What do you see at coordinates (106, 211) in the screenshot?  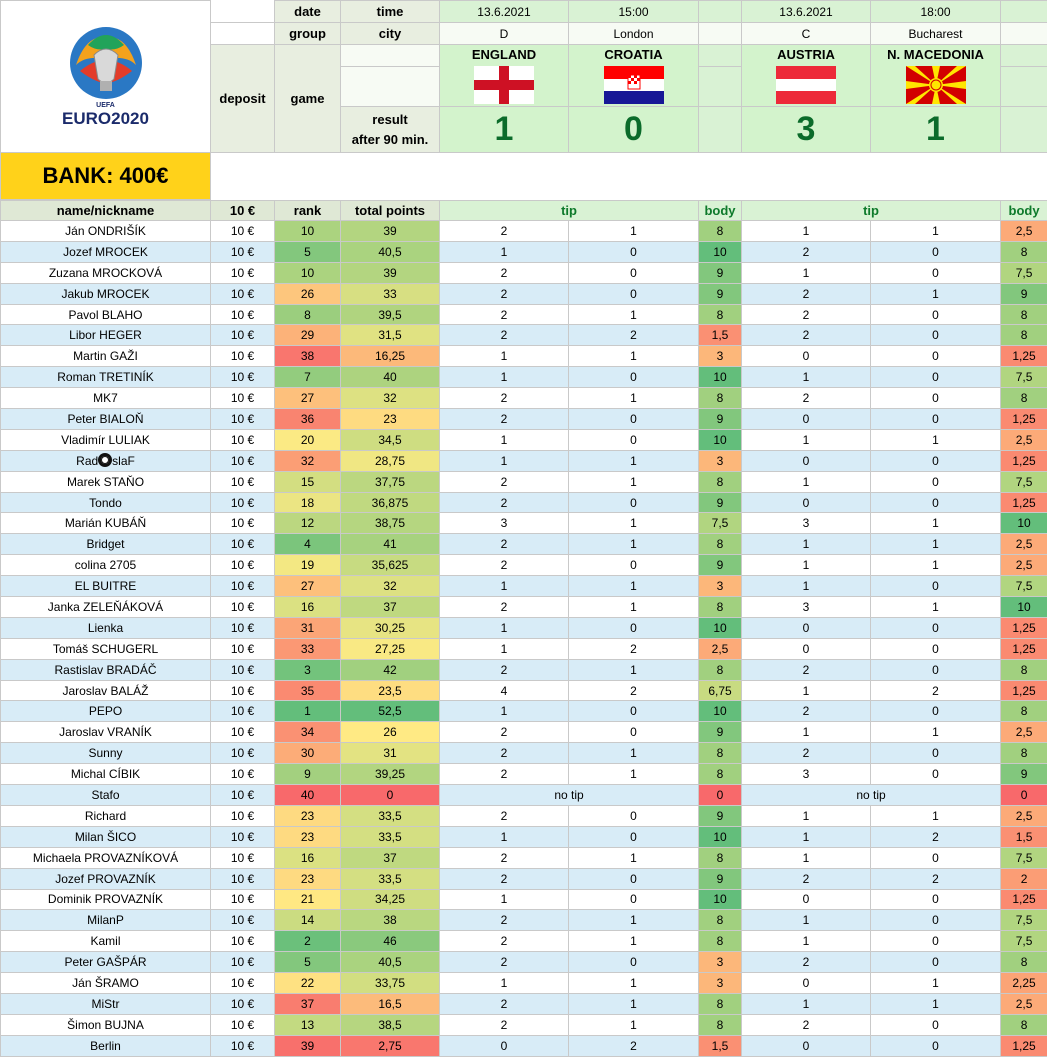 I see `col-name-header: name/nickname` at bounding box center [106, 211].